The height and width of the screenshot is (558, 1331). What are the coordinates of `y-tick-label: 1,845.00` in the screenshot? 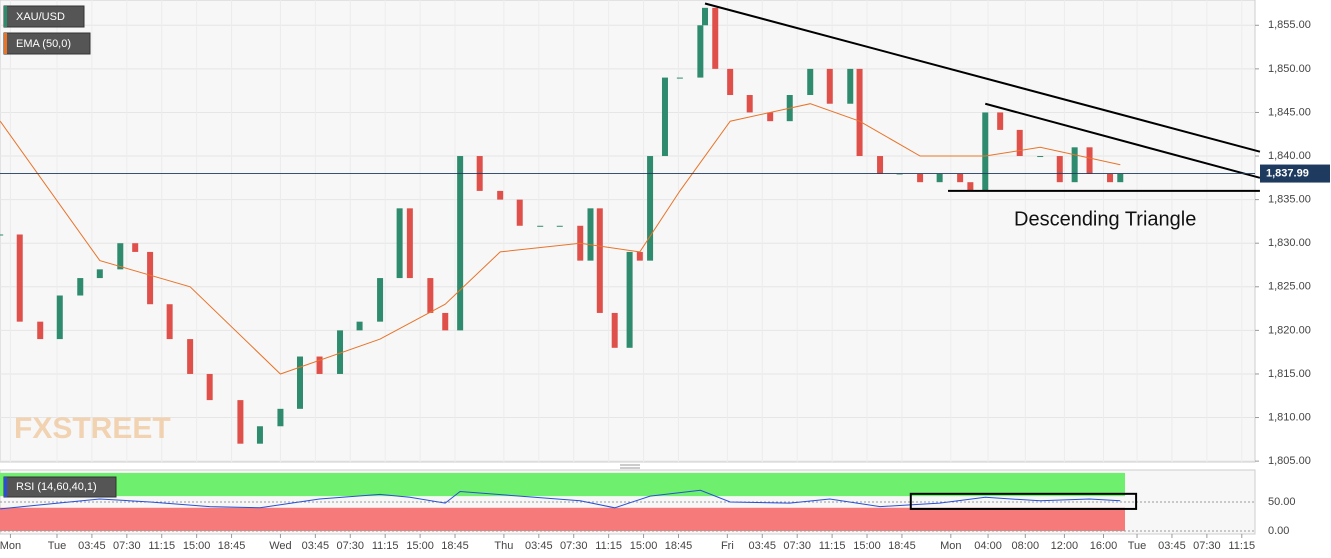 It's located at (1289, 112).